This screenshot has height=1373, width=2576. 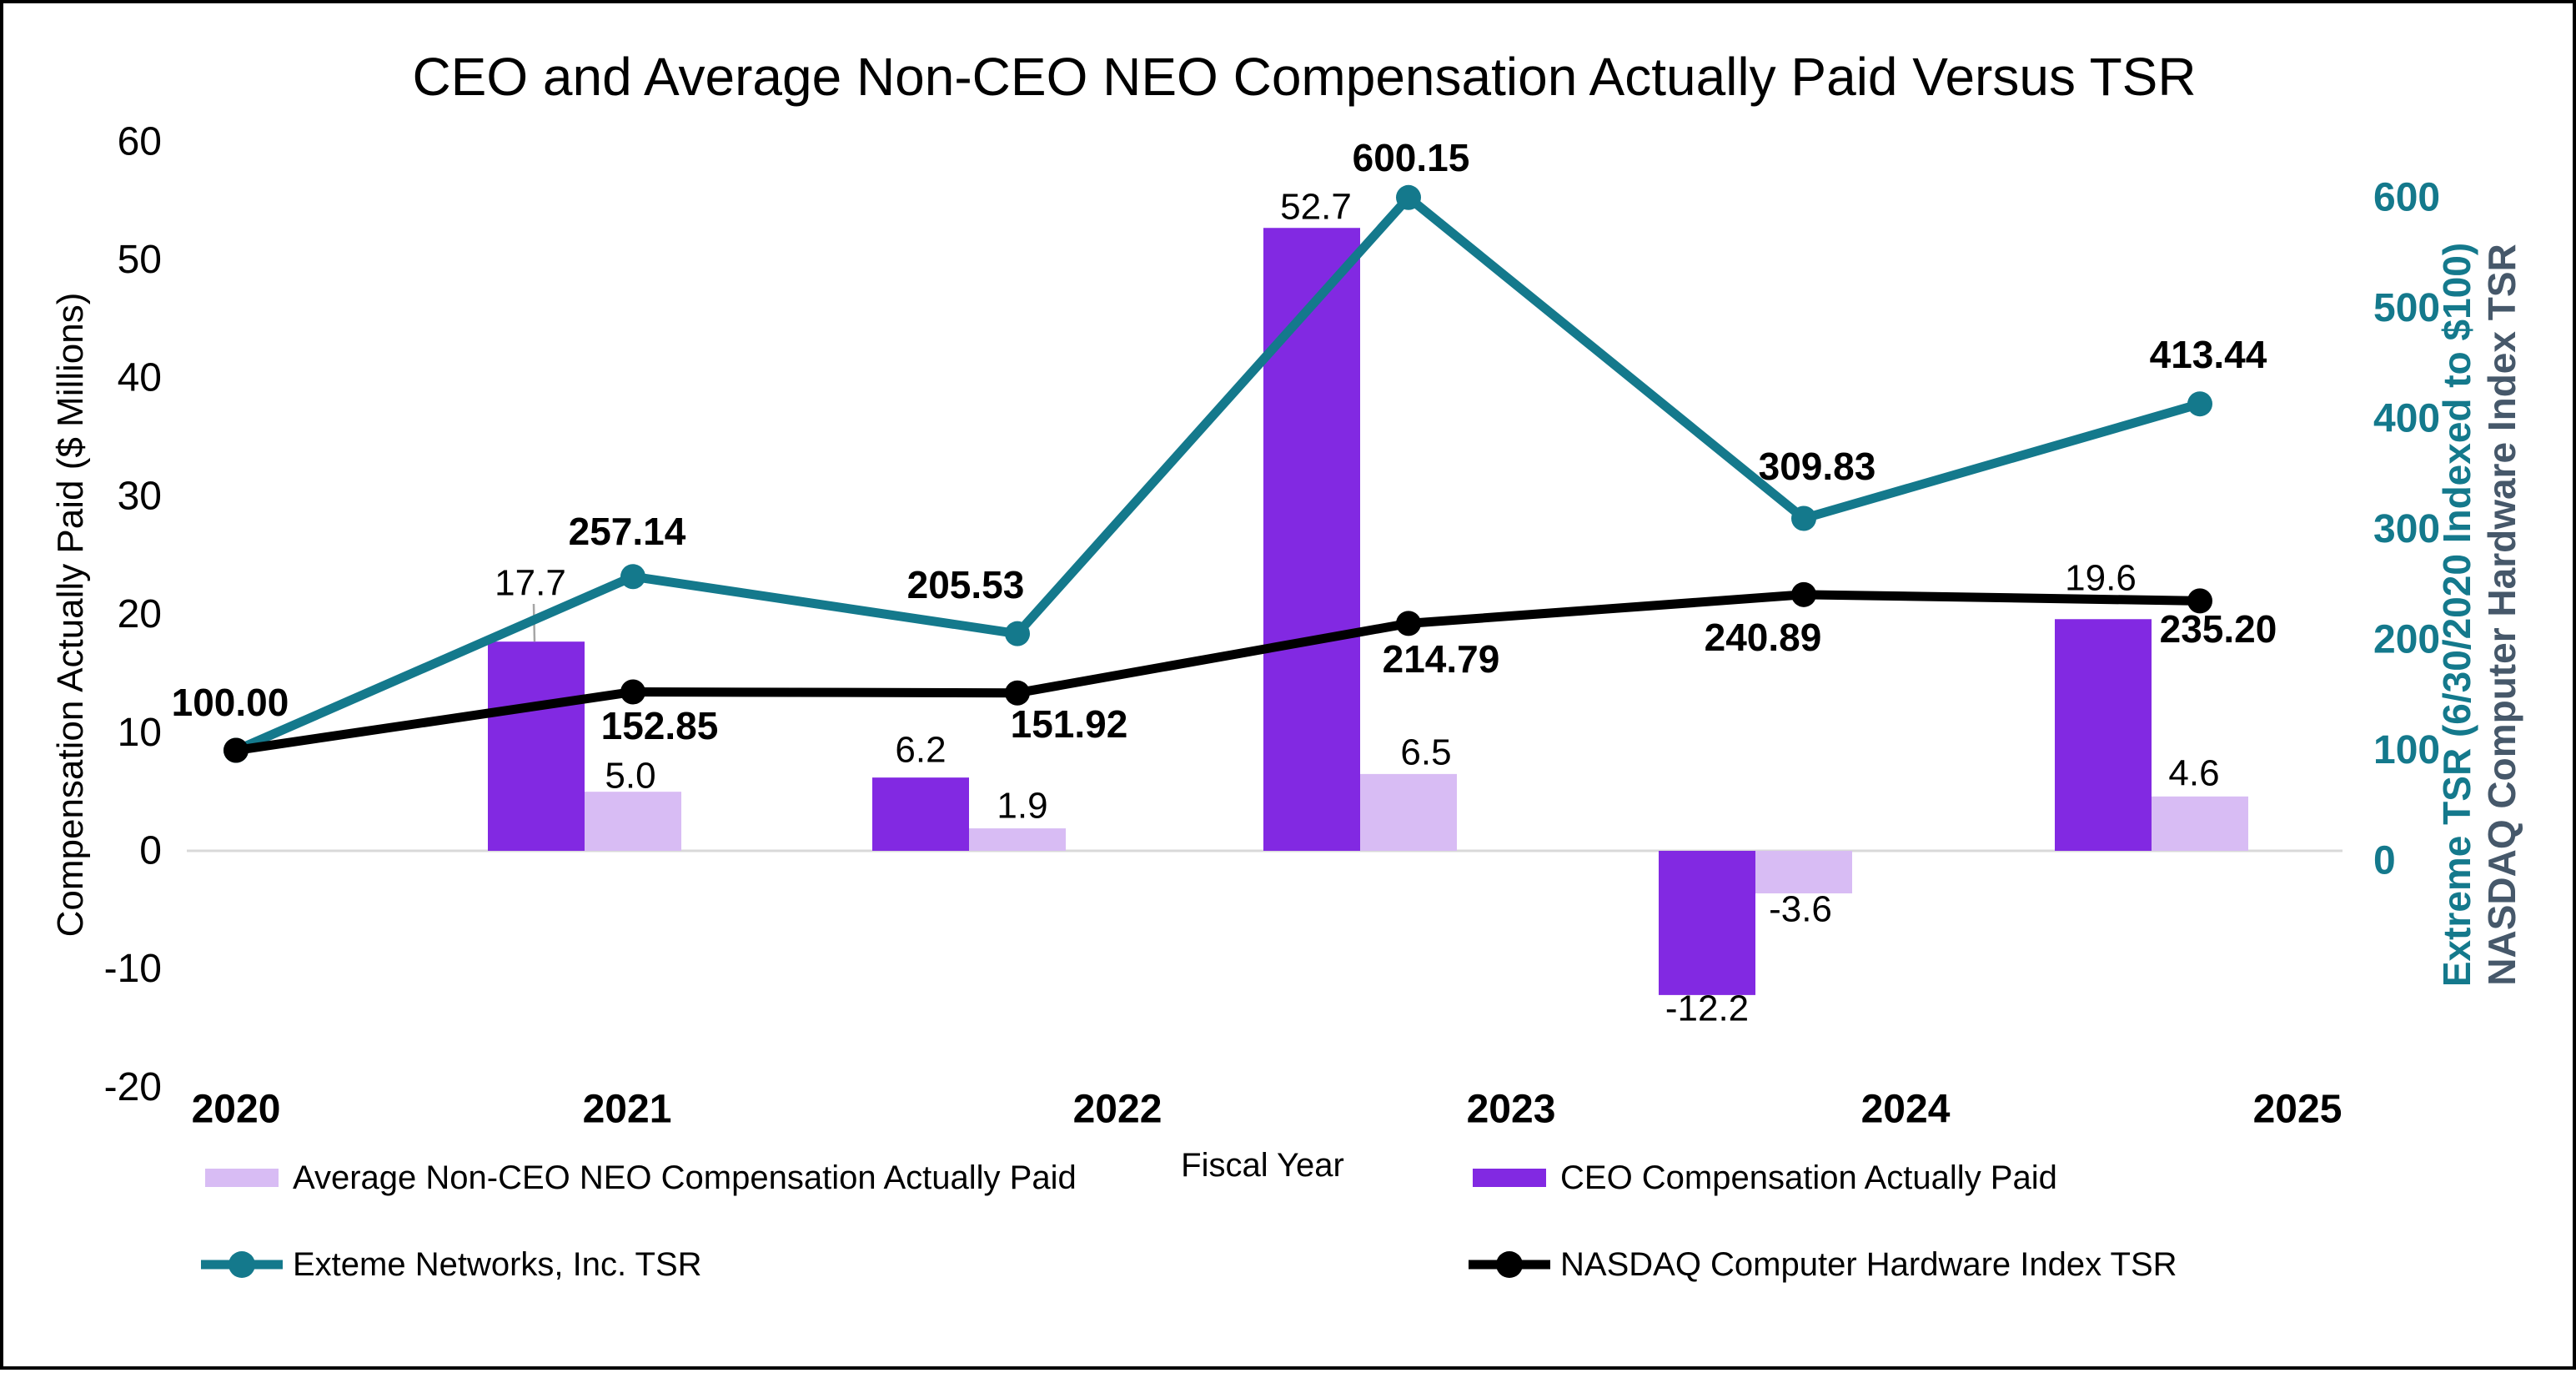 What do you see at coordinates (630, 776) in the screenshot?
I see `avg-neo-bar-label-2021: 5.0` at bounding box center [630, 776].